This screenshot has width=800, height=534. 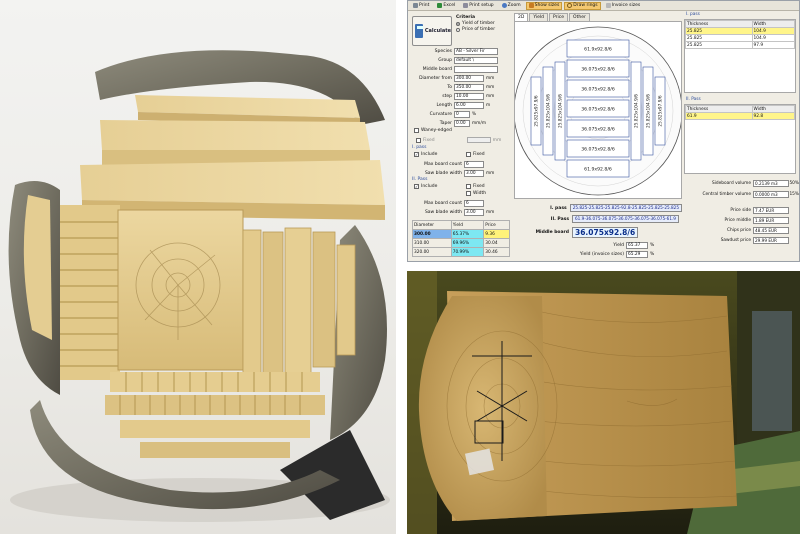 What do you see at coordinates (215, 415) in the screenshot?
I see `lower-slats` at bounding box center [215, 415].